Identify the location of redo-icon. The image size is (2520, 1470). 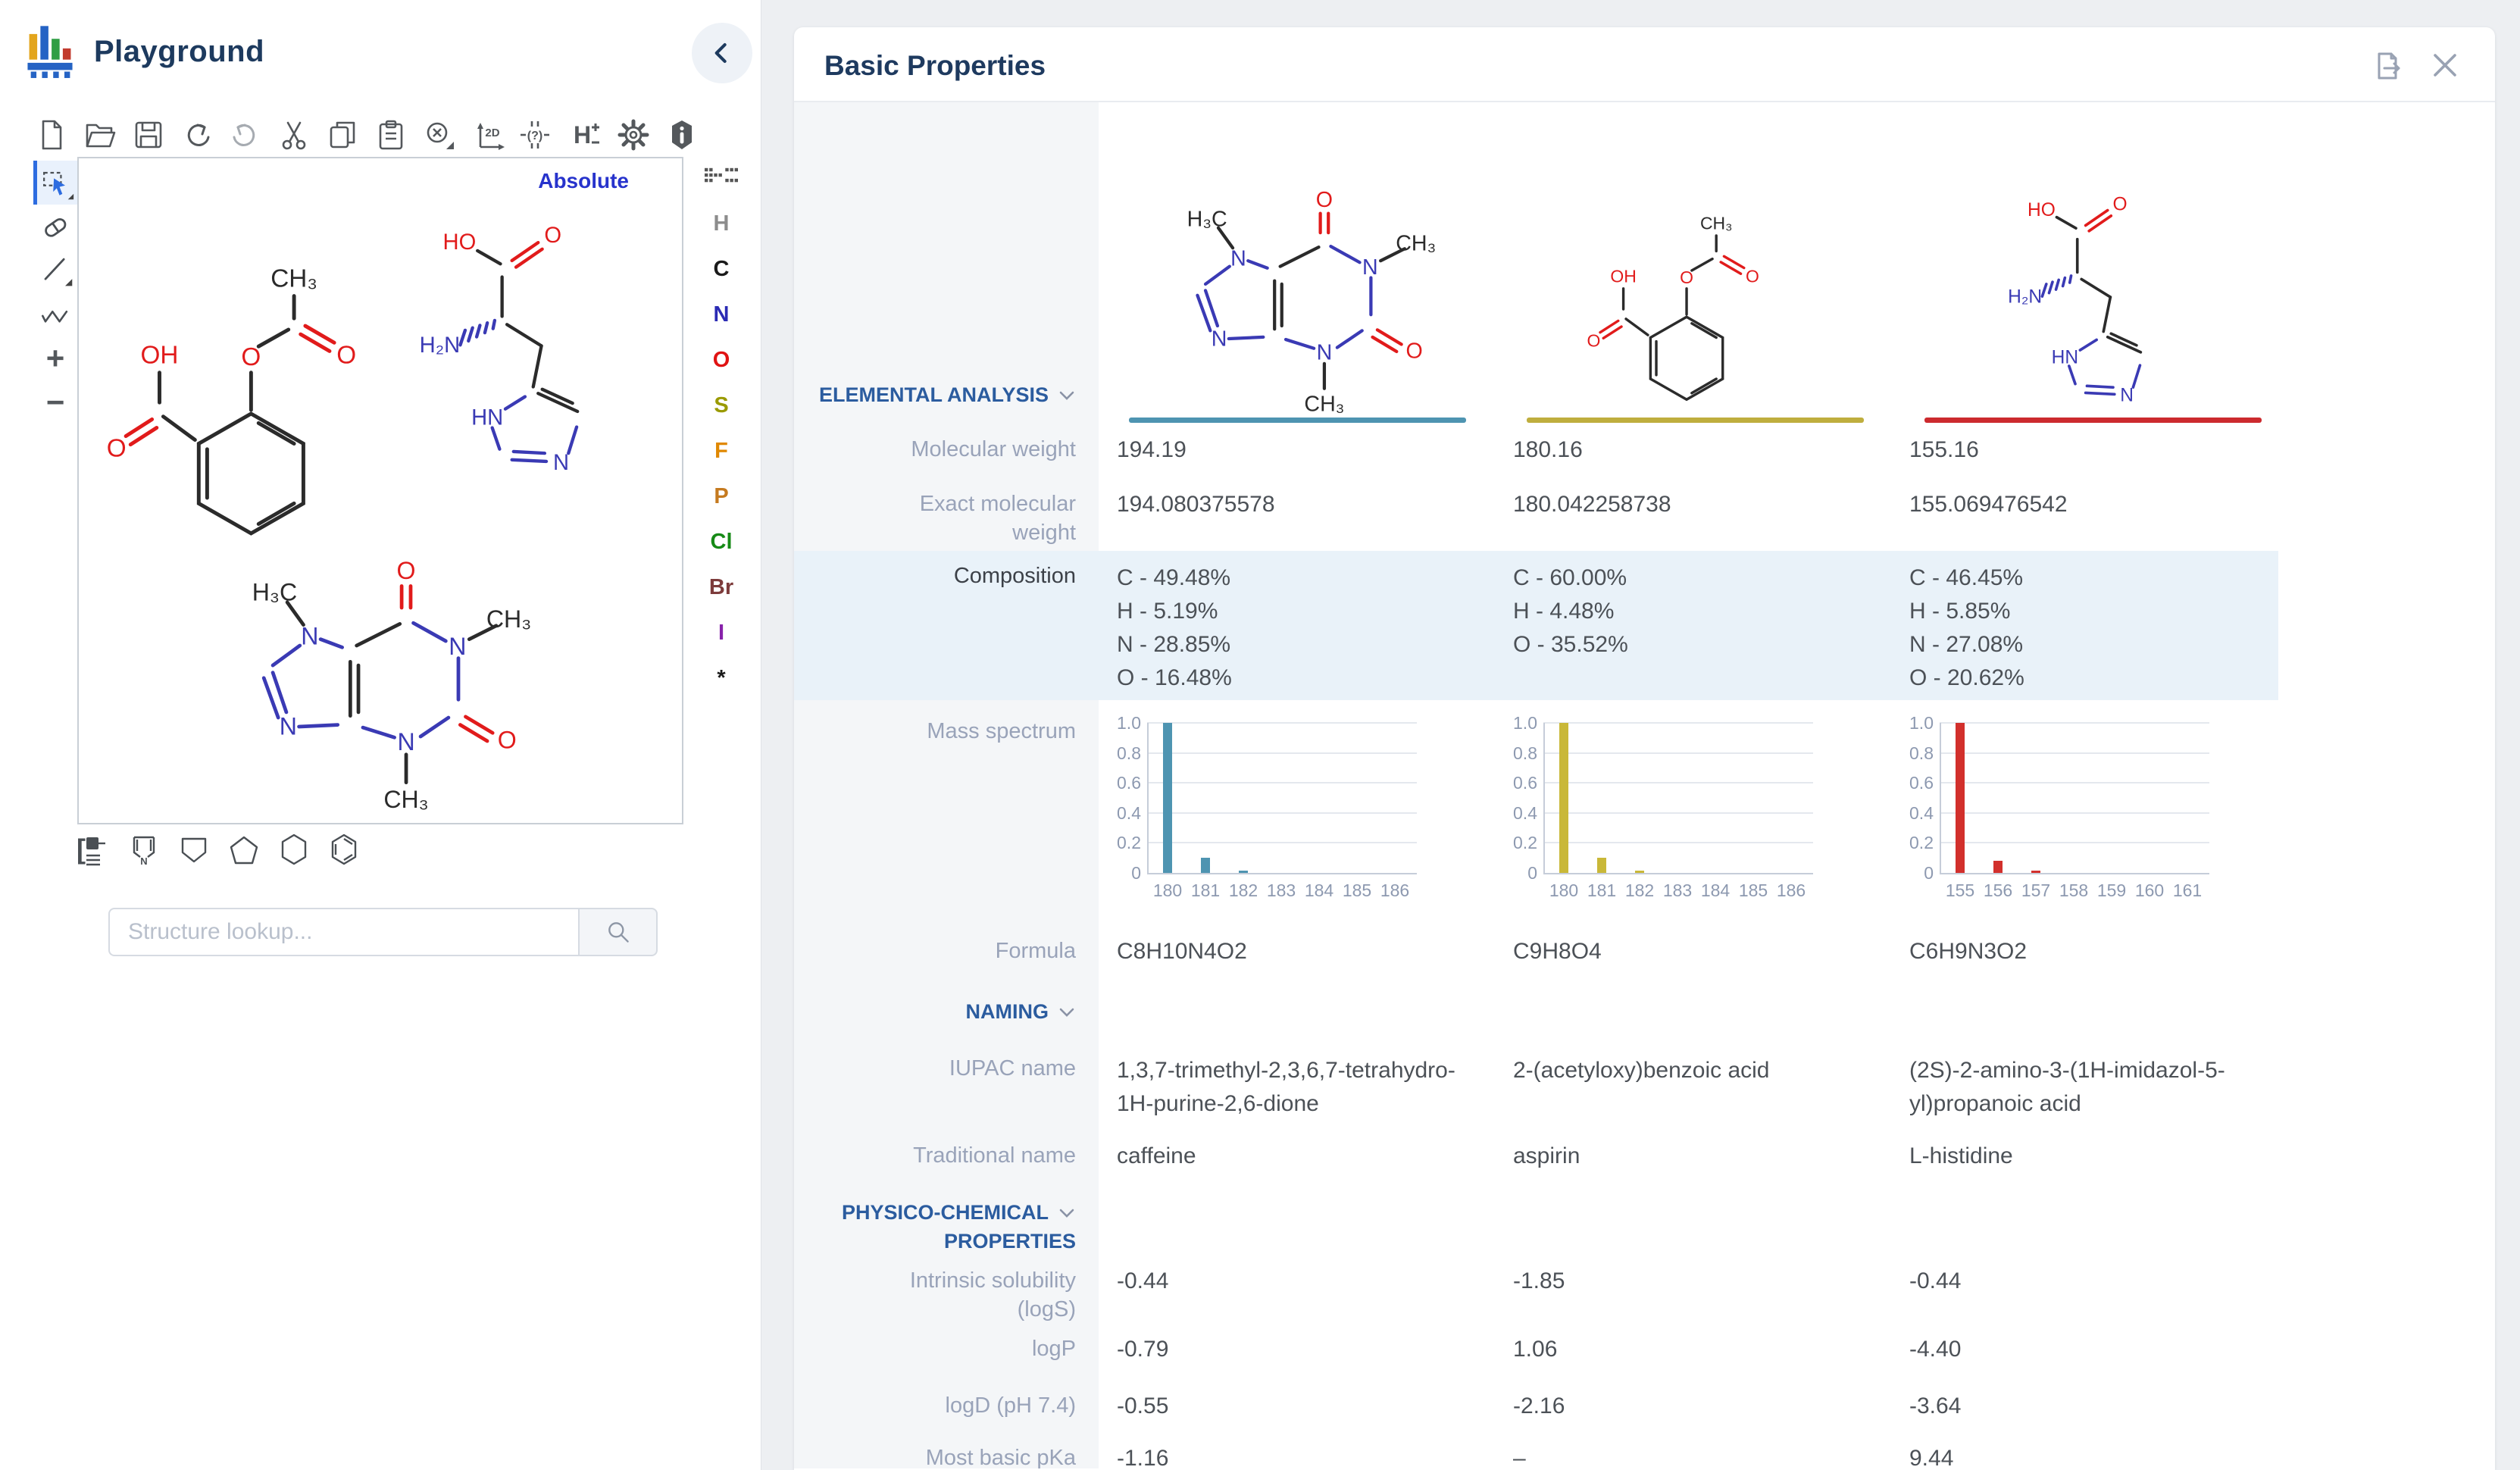
(245, 135).